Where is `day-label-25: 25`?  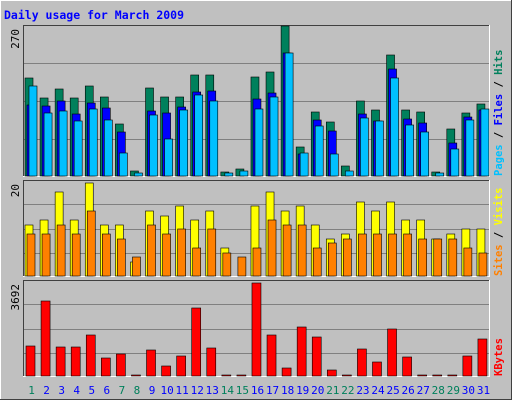 day-label-25: 25 is located at coordinates (392, 390).